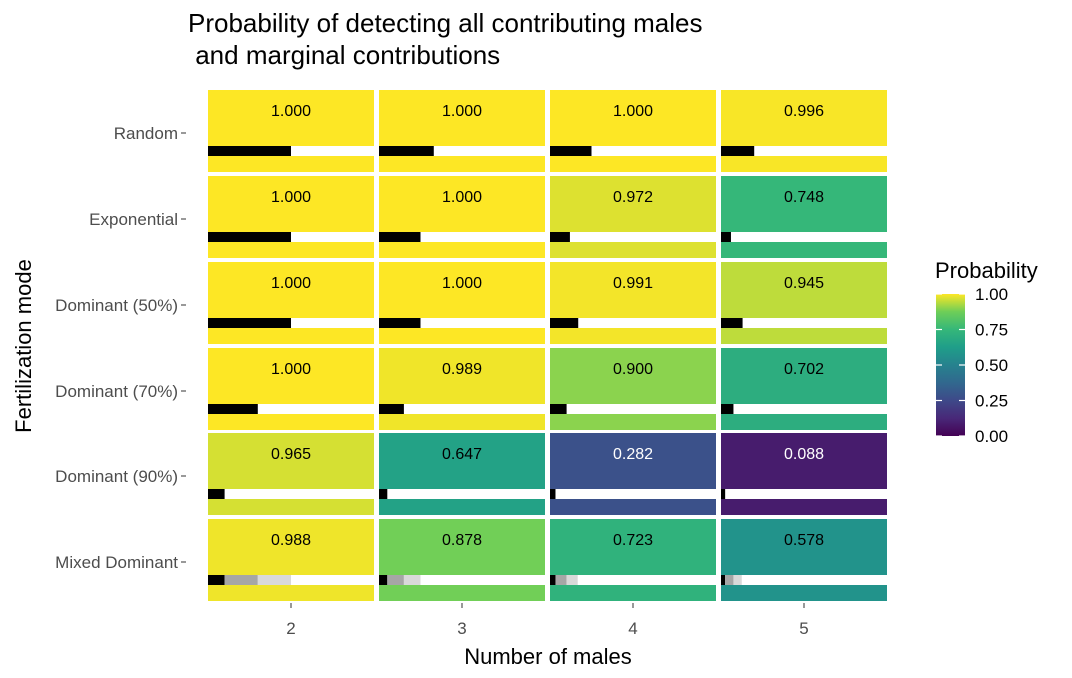 Image resolution: width=1072 pixels, height=678 pixels. I want to click on heatmap-cell: 0.900, so click(633, 389).